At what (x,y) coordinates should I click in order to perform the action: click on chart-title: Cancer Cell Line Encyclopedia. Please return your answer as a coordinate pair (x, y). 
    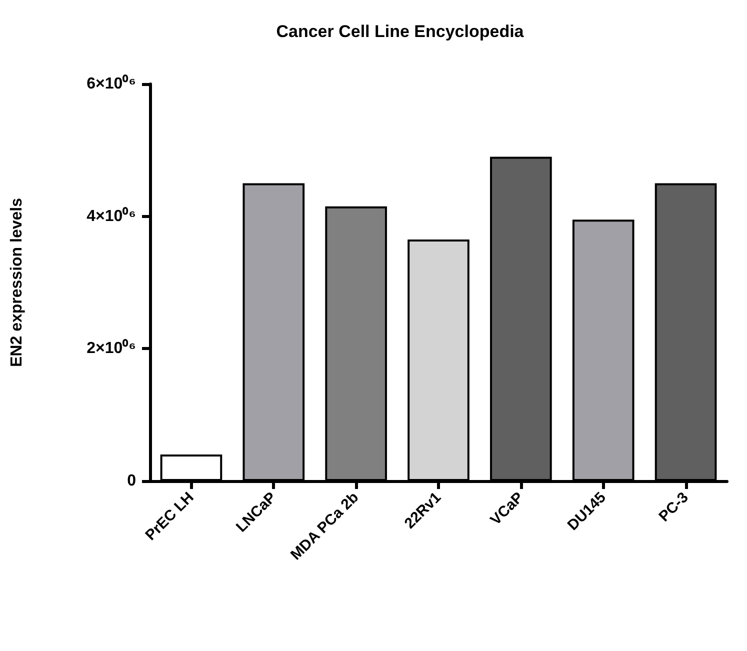
    Looking at the image, I should click on (400, 31).